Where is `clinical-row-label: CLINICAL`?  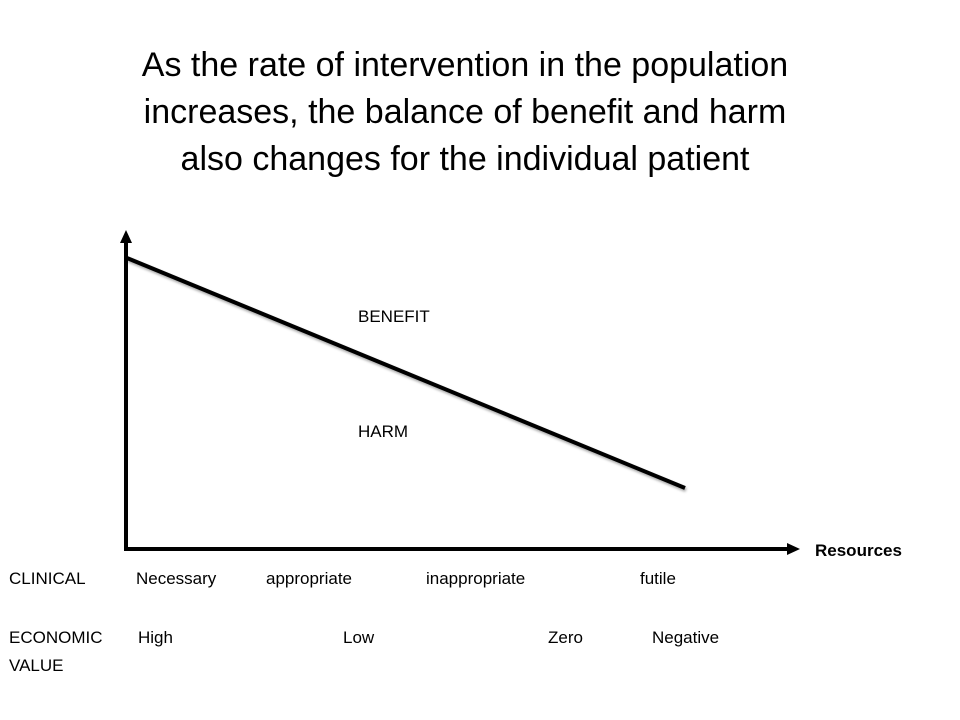
clinical-row-label: CLINICAL is located at coordinates (47, 578).